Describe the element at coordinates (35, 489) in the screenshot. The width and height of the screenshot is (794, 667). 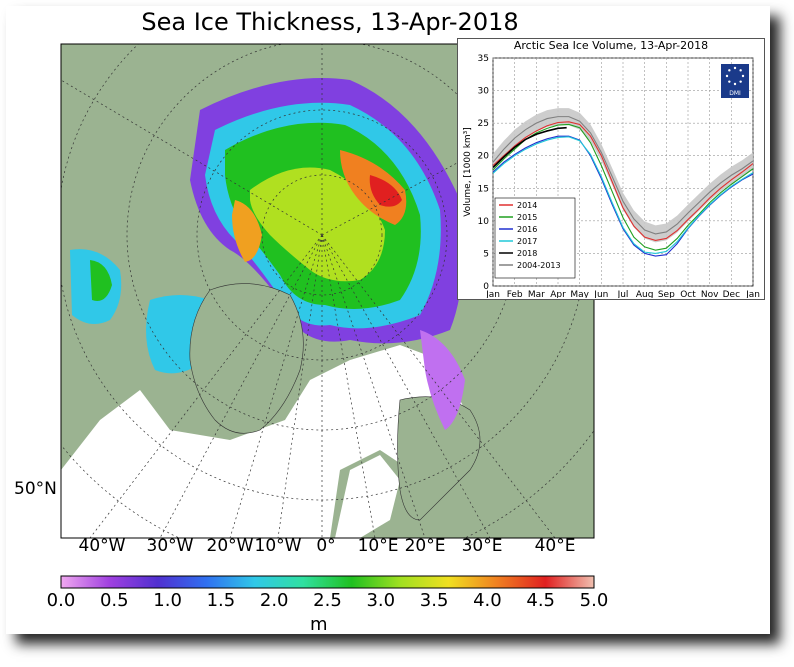
I see `latitude-label: 50°N` at that location.